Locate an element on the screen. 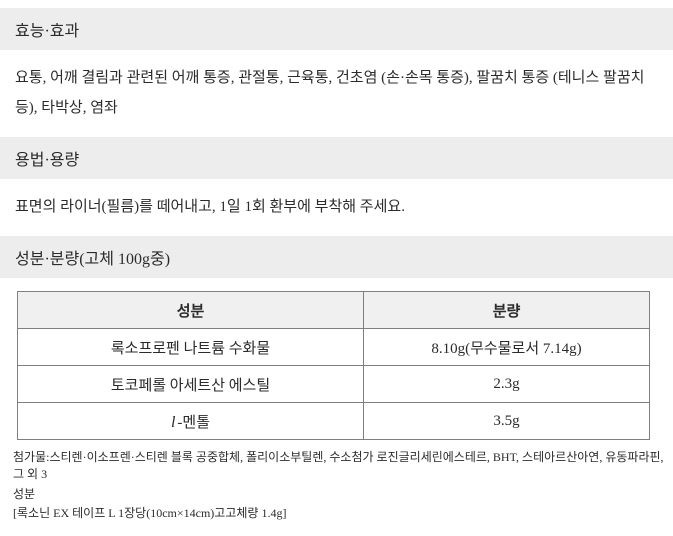 The height and width of the screenshot is (536, 673). ingredient-name: 록소프로펜 나트륨 수화물 is located at coordinates (190, 347).